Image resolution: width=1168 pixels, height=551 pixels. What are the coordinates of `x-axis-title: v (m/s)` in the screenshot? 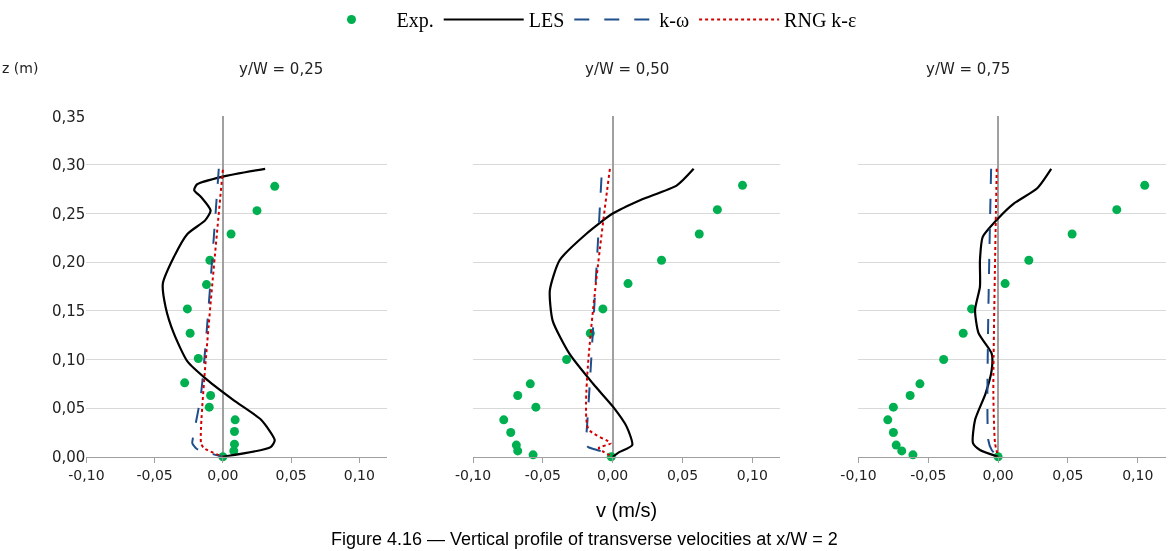 It's located at (627, 510).